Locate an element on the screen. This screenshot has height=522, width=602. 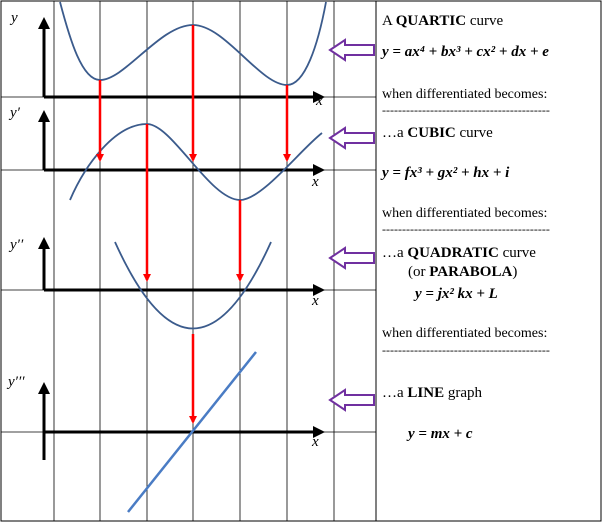
line-pointer-icon is located at coordinates (351, 400).